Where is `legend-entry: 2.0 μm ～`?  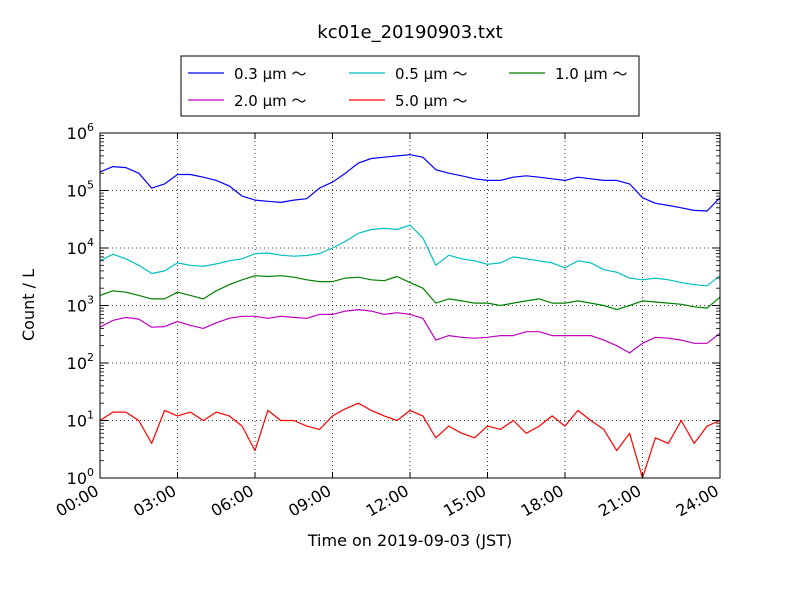
legend-entry: 2.0 μm ～ is located at coordinates (247, 101).